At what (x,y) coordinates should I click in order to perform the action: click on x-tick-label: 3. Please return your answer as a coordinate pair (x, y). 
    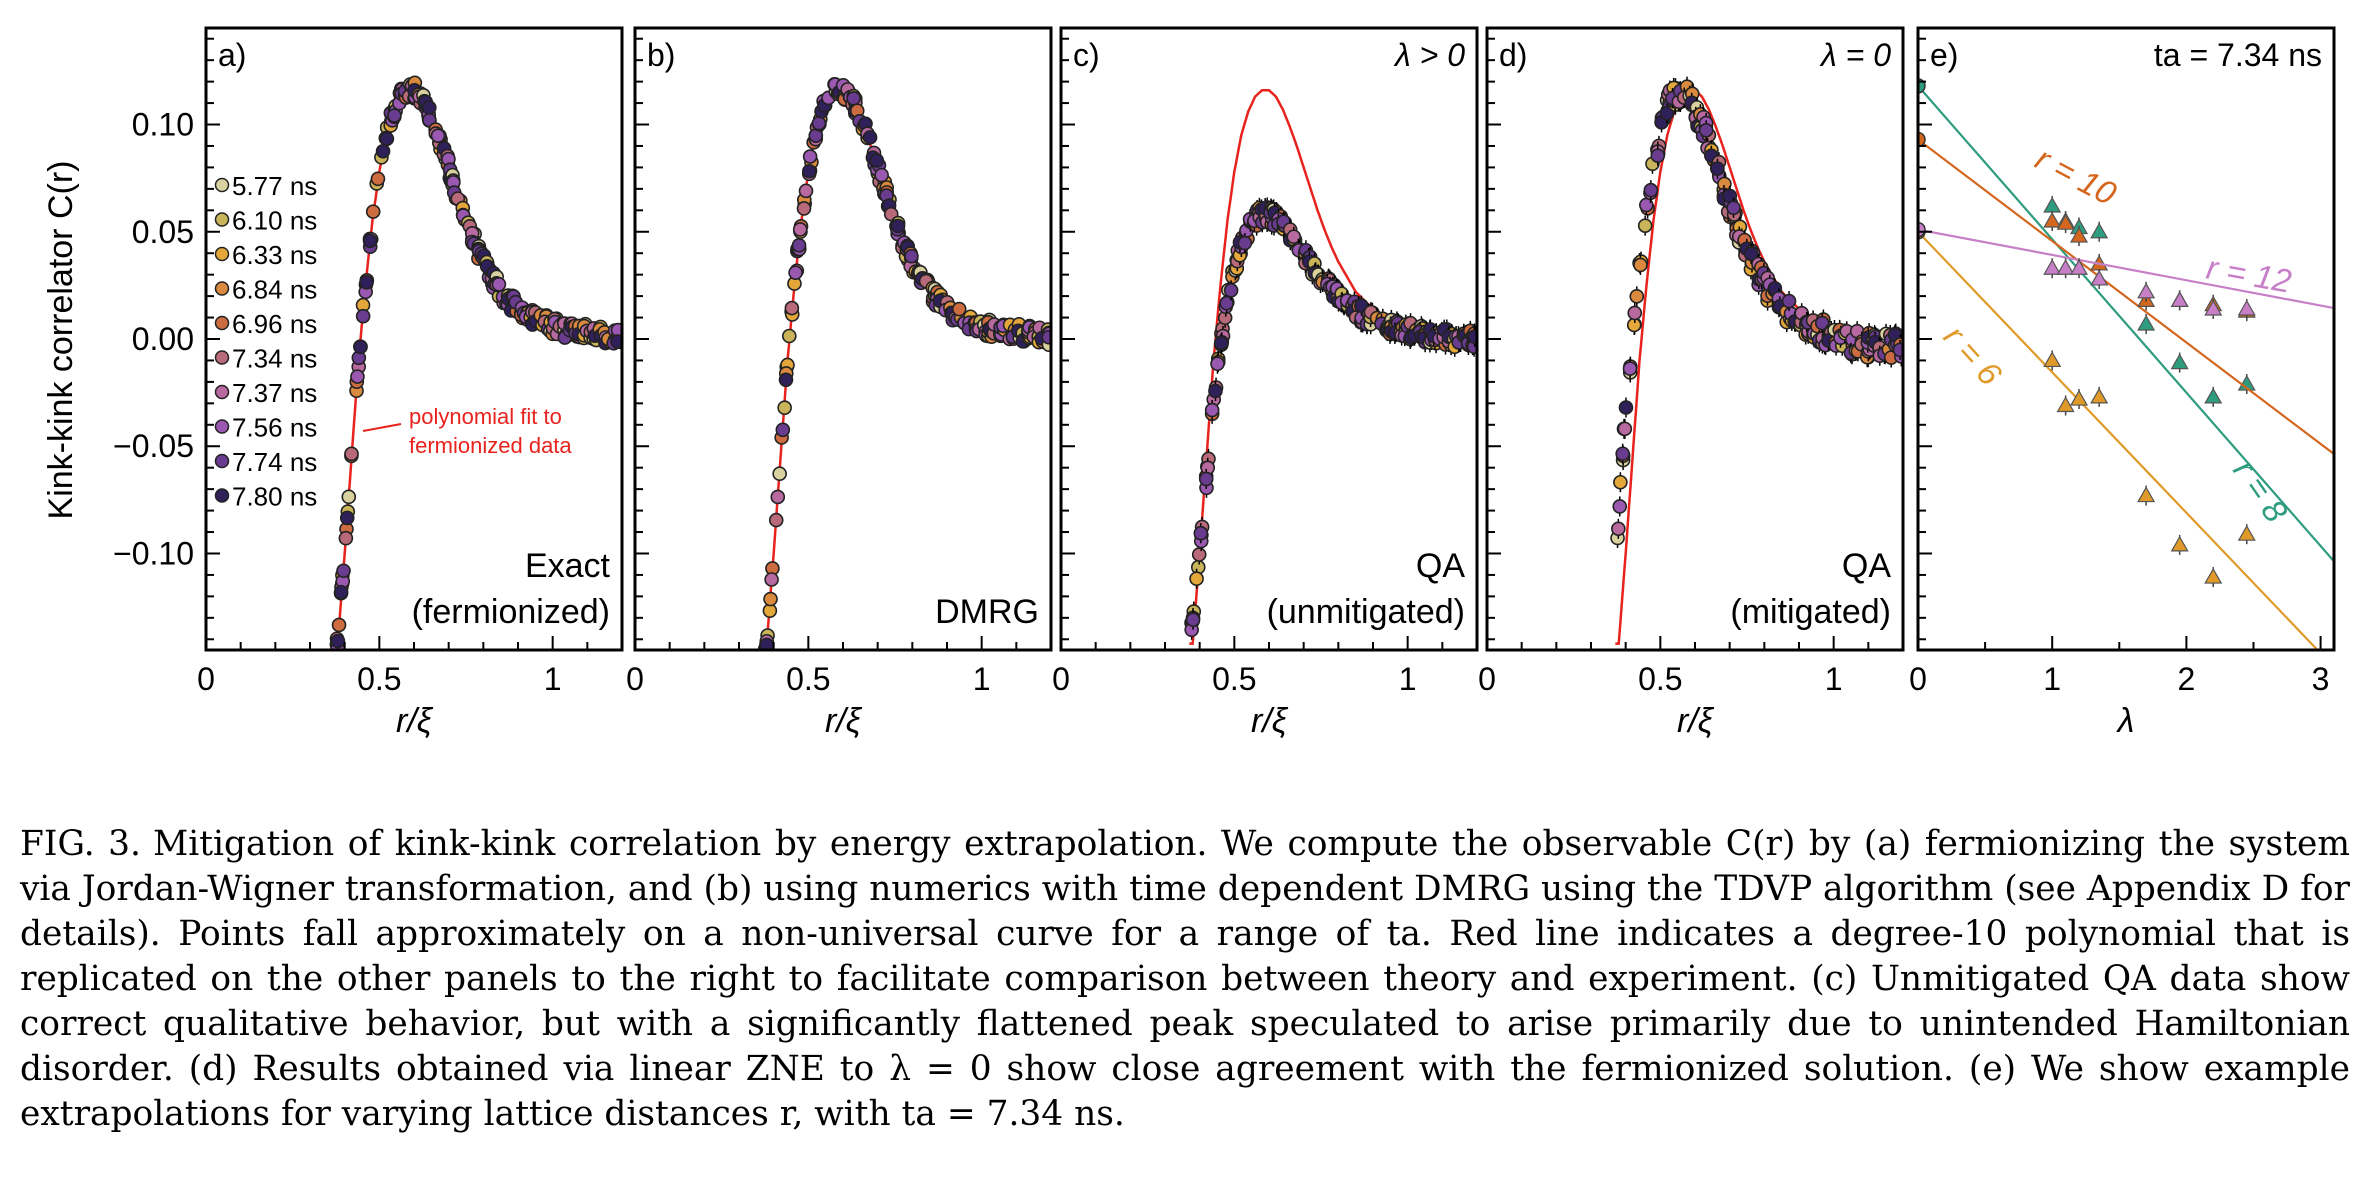
    Looking at the image, I should click on (2321, 679).